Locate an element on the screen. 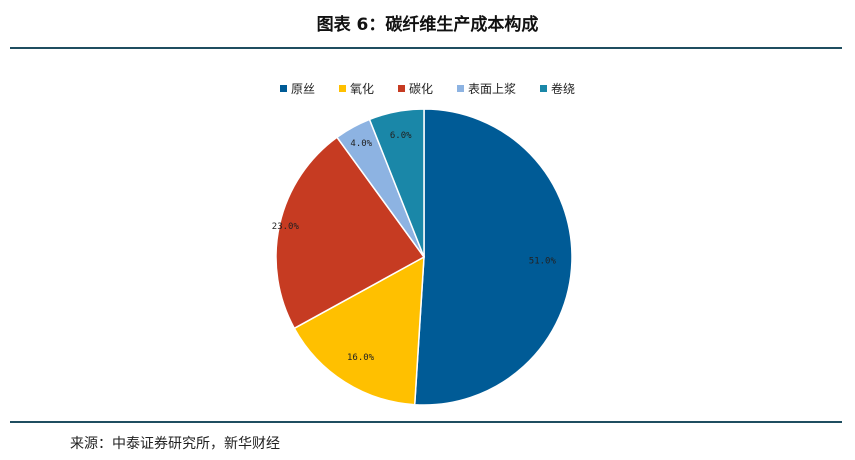  legend-item-juanrao: 卷绕 is located at coordinates (557, 88).